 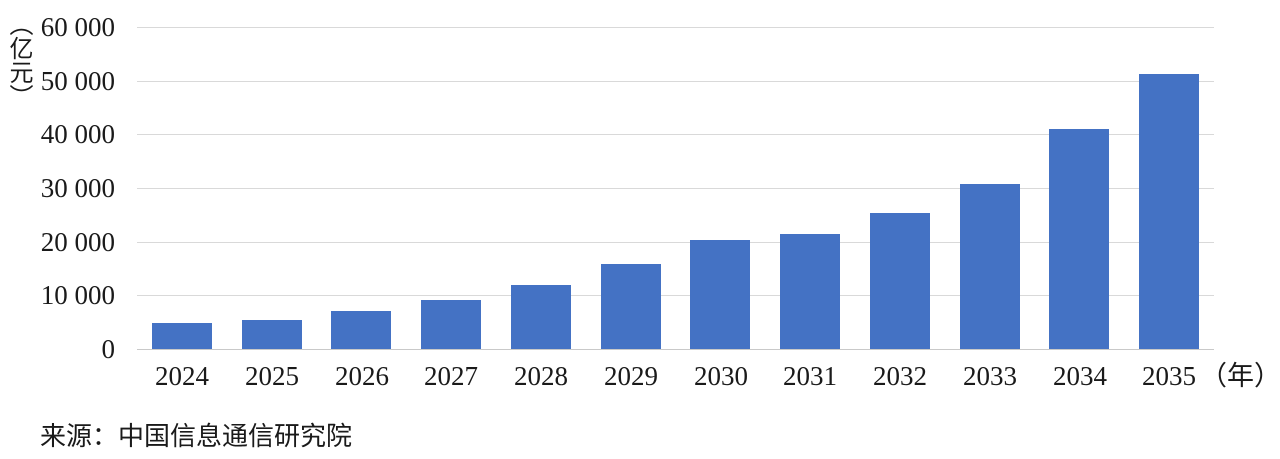 What do you see at coordinates (990, 376) in the screenshot?
I see `x-tick-label-2033: 2033` at bounding box center [990, 376].